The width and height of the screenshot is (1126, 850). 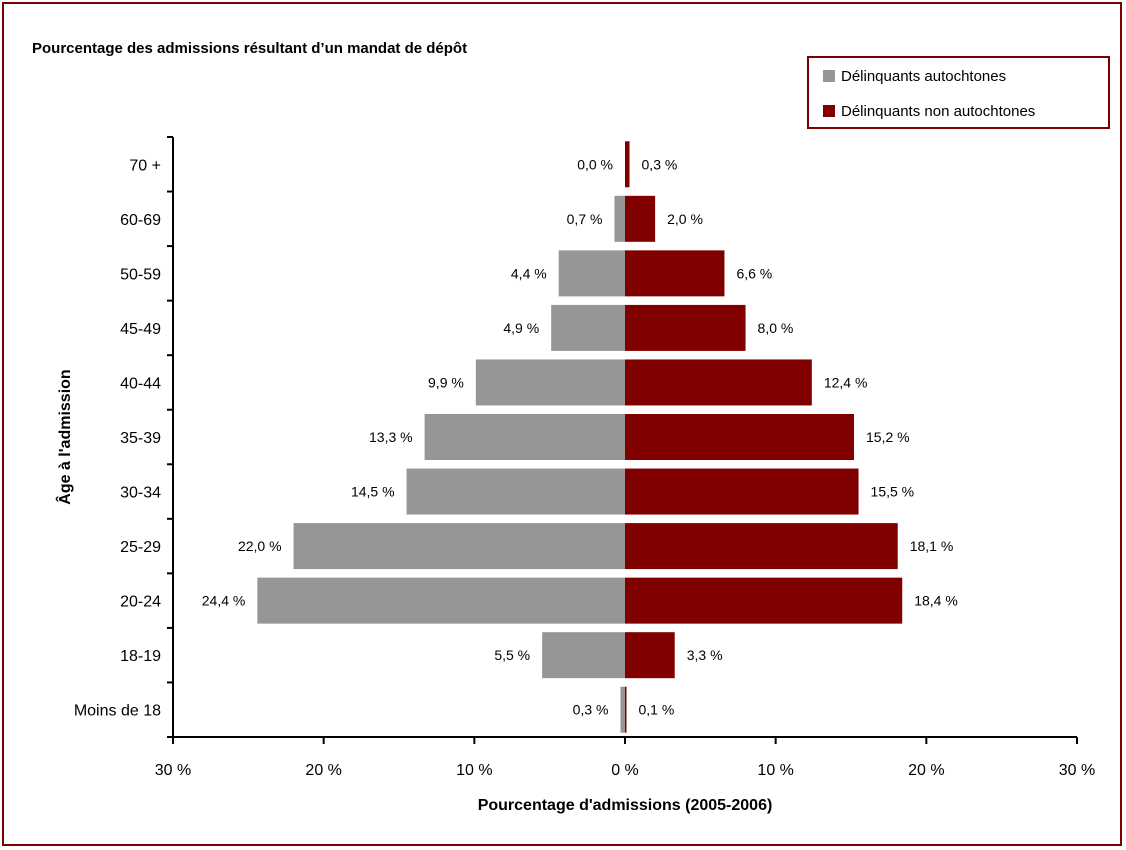 What do you see at coordinates (512, 655) in the screenshot?
I see `data-label-autochtones: 5,5 %` at bounding box center [512, 655].